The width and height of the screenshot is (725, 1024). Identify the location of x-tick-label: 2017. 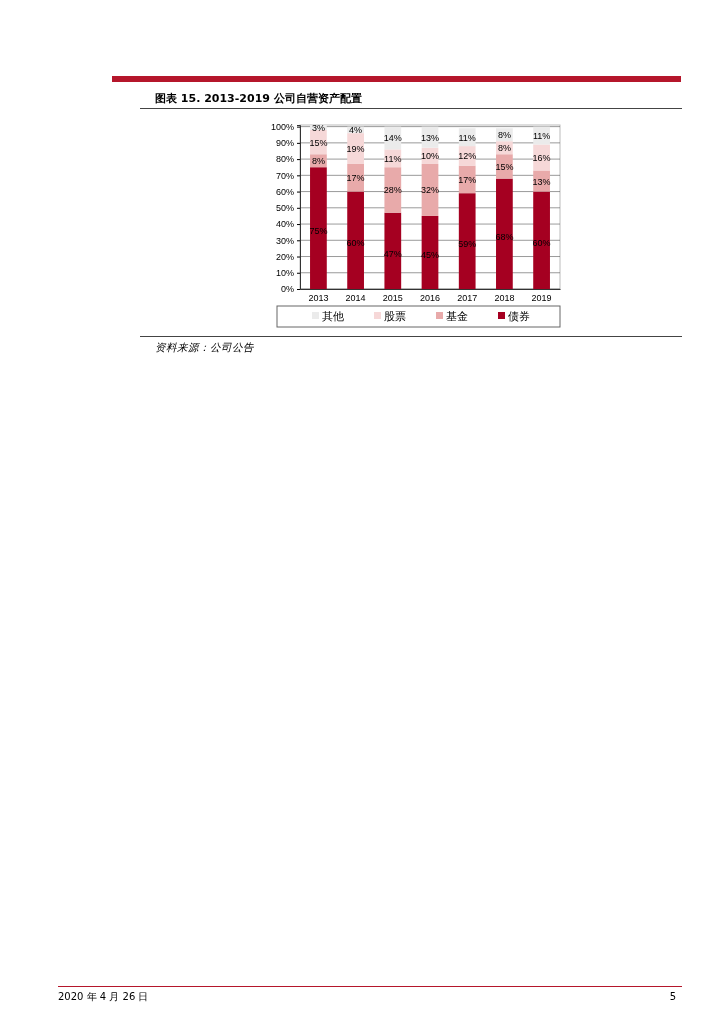
(467, 298).